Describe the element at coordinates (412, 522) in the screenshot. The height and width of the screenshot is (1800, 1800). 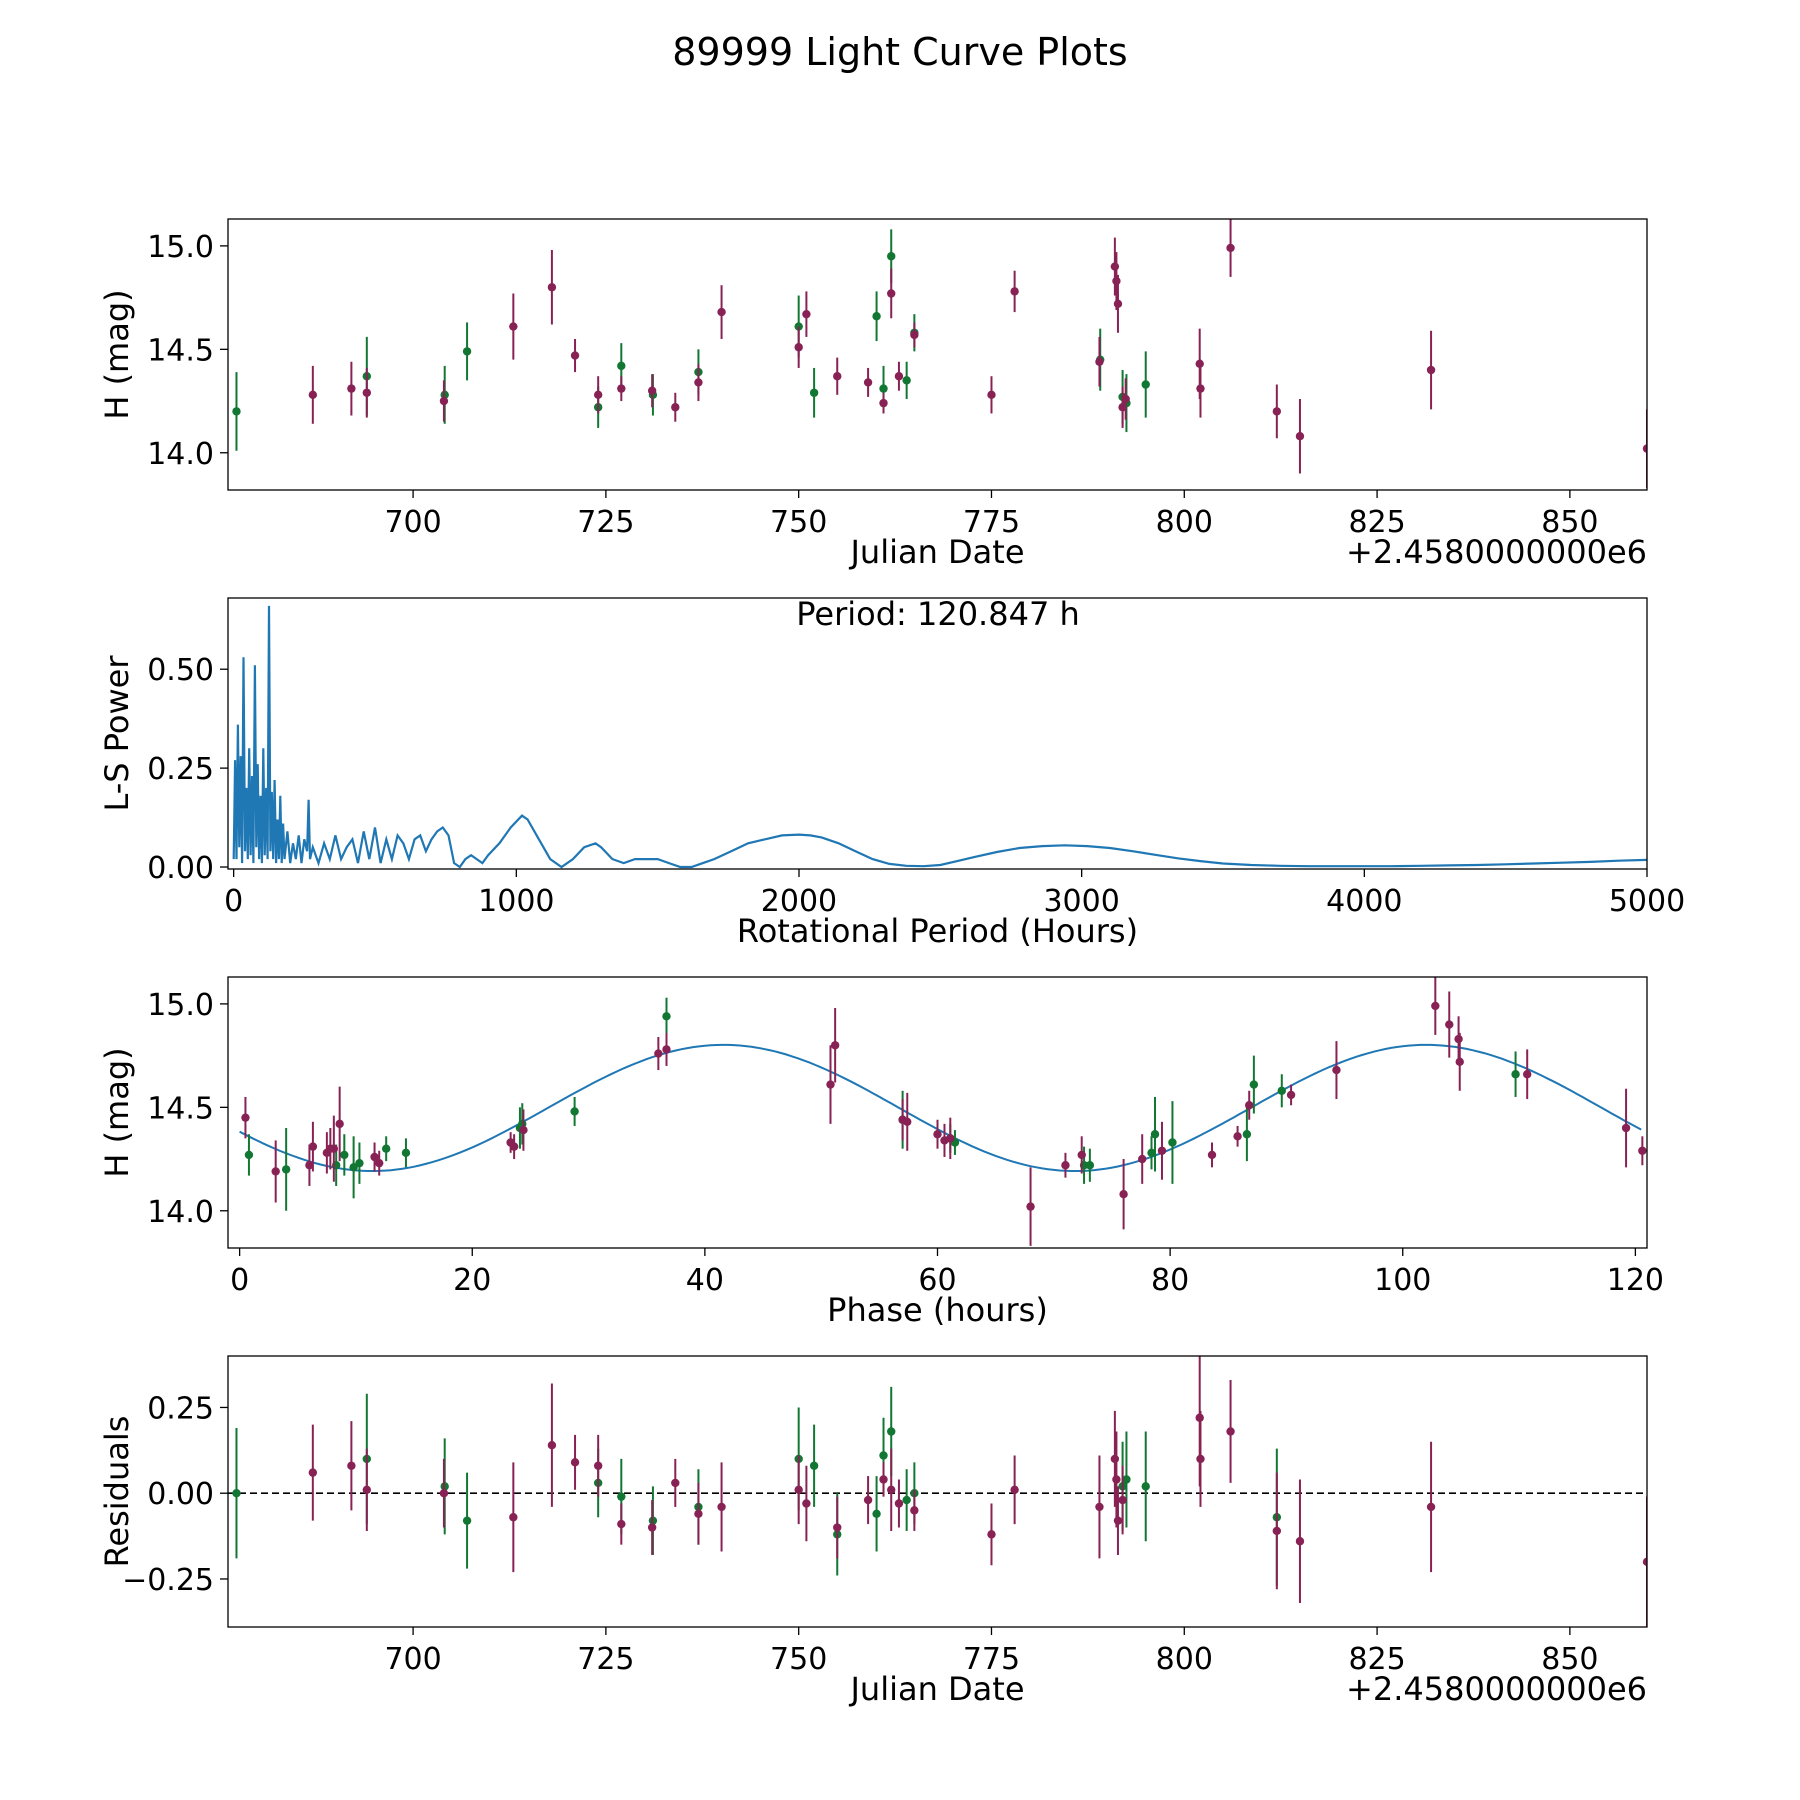
I see `lightcurve-x-tick-label: 700` at that location.